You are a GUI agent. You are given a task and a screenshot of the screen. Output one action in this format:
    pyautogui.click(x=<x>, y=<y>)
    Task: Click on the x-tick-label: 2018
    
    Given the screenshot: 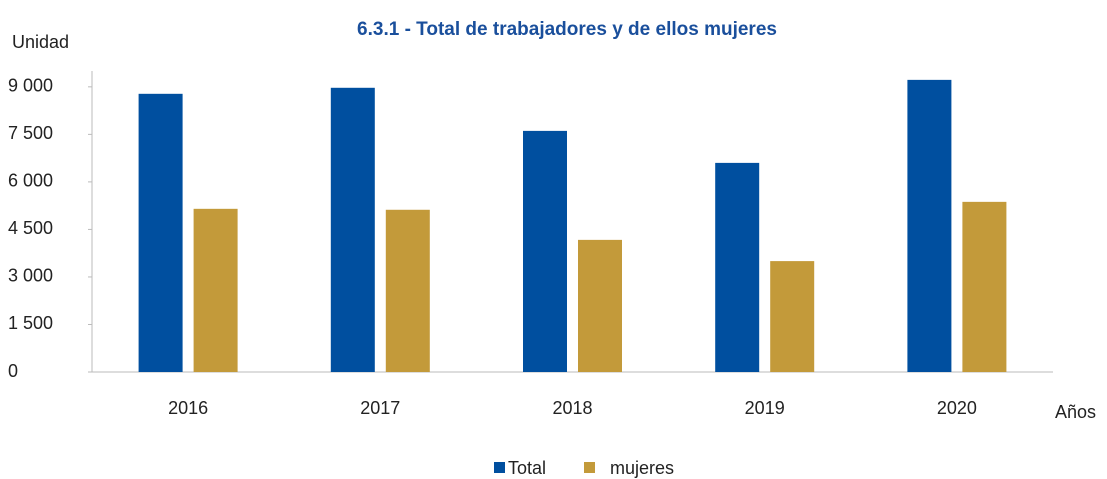 What is the action you would take?
    pyautogui.click(x=572, y=408)
    